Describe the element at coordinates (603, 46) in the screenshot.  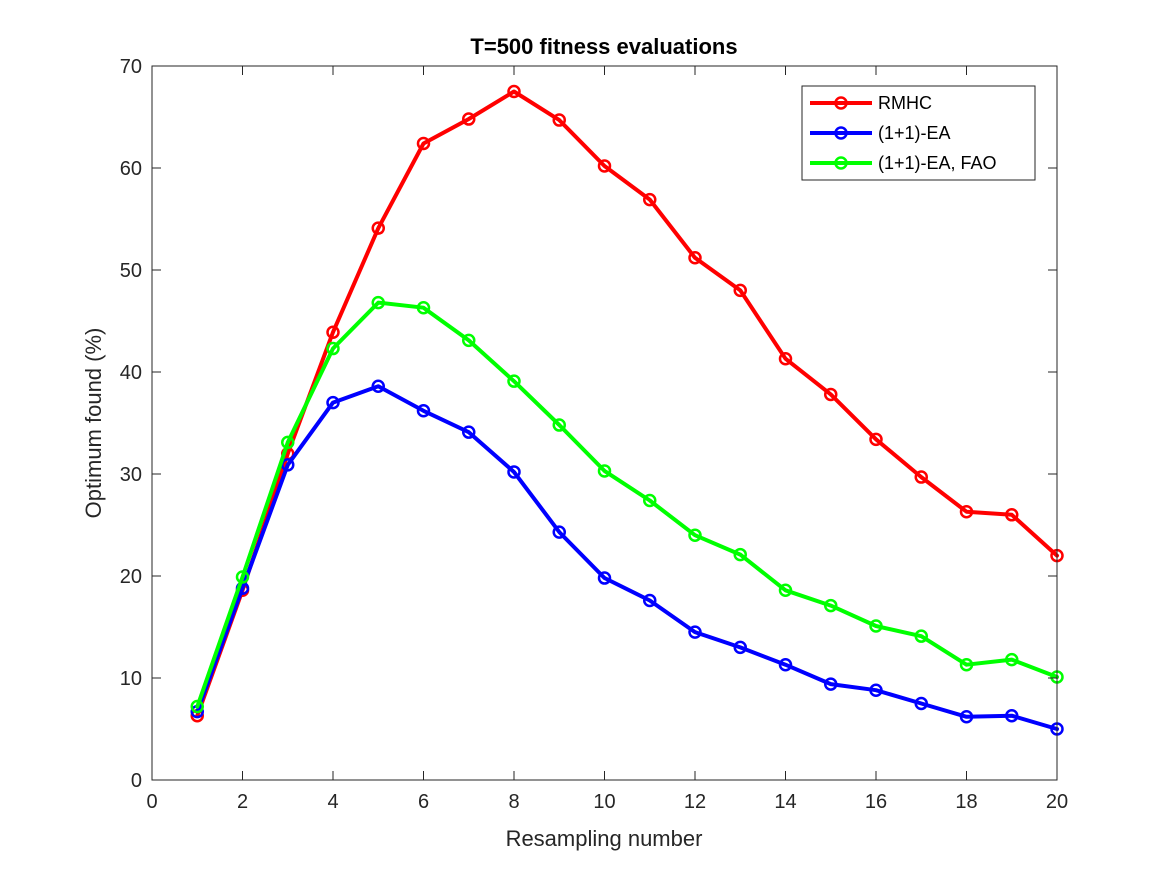
I see `chart-title: T=500 fitness evaluations` at that location.